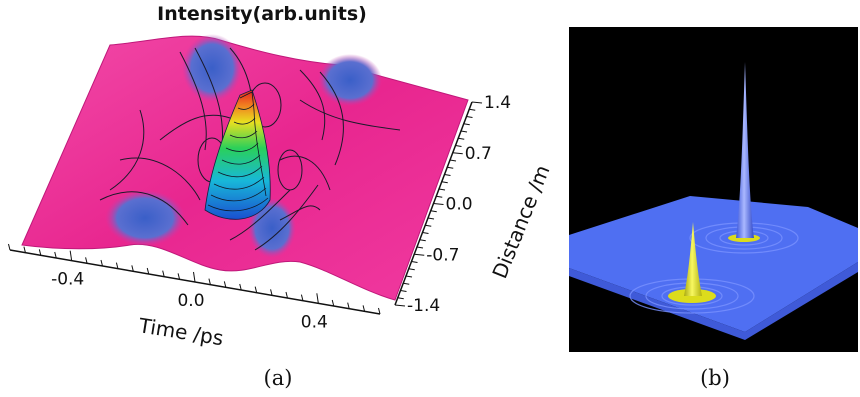  I want to click on y-tick-label: 0.0, so click(459, 205).